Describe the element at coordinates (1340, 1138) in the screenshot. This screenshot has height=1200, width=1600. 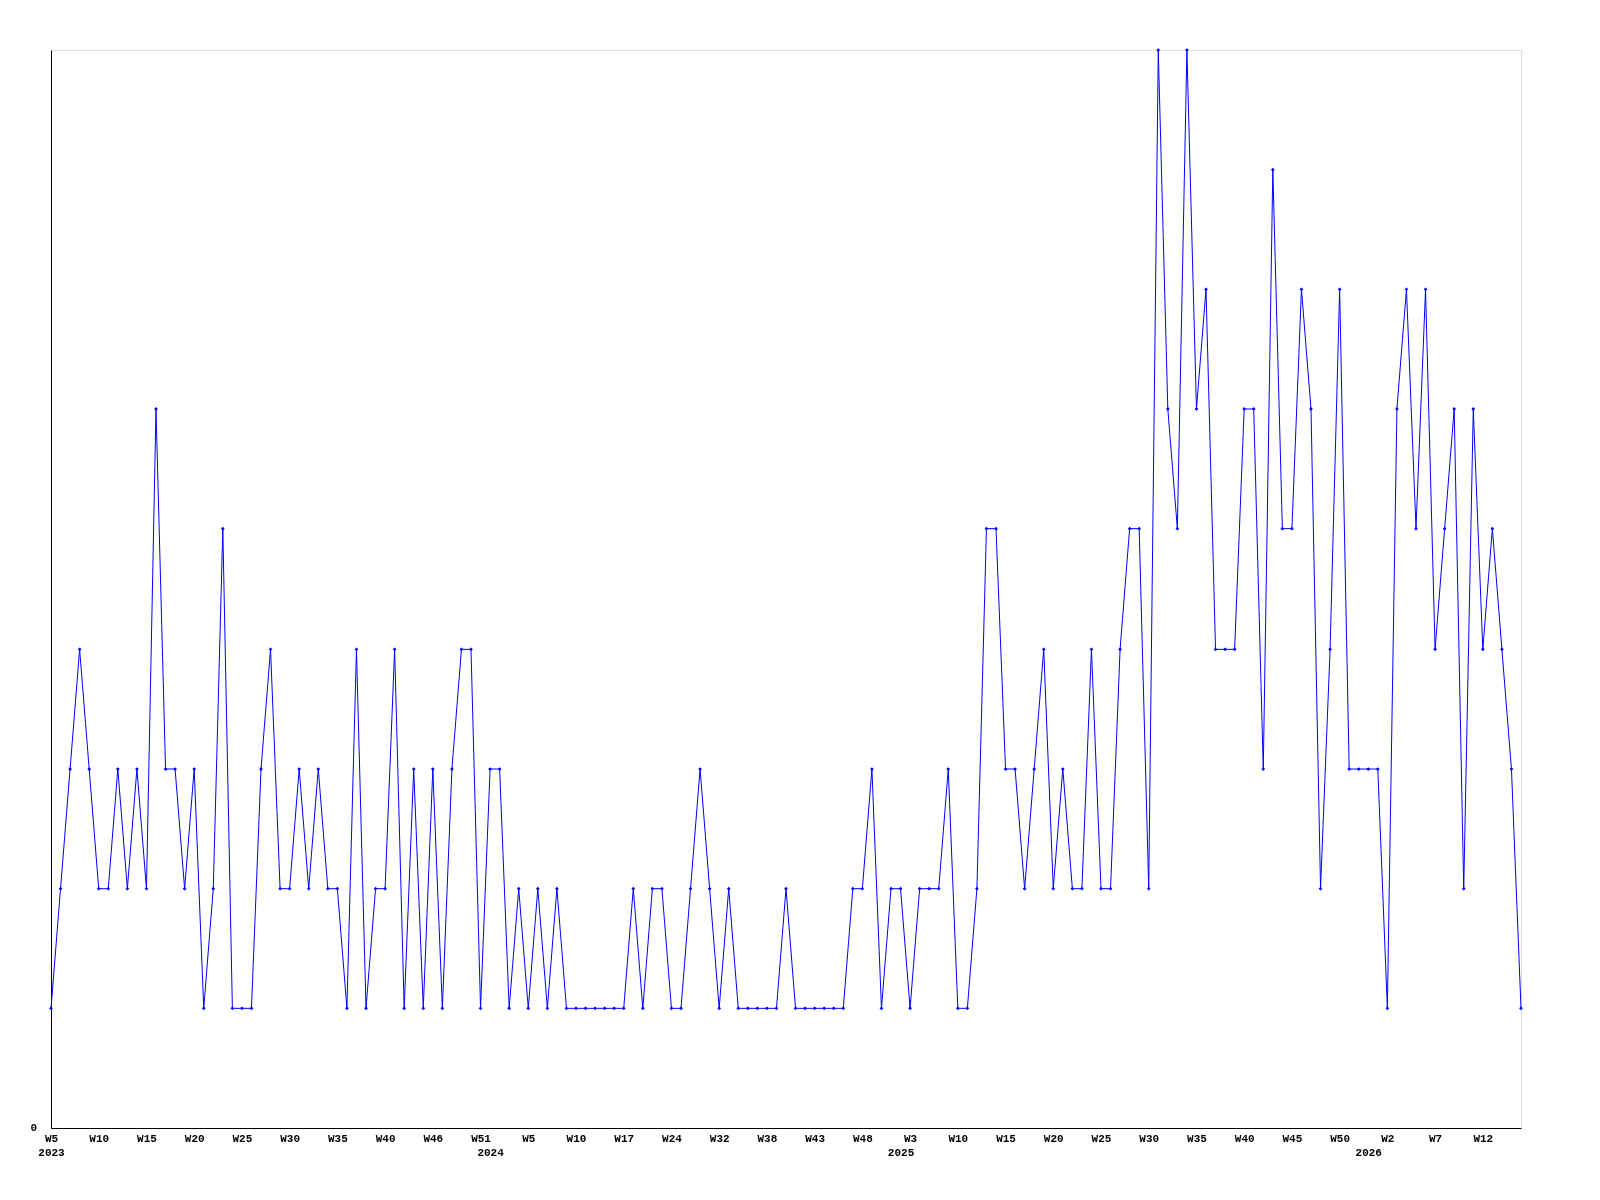
I see `x-tick-label: W50` at that location.